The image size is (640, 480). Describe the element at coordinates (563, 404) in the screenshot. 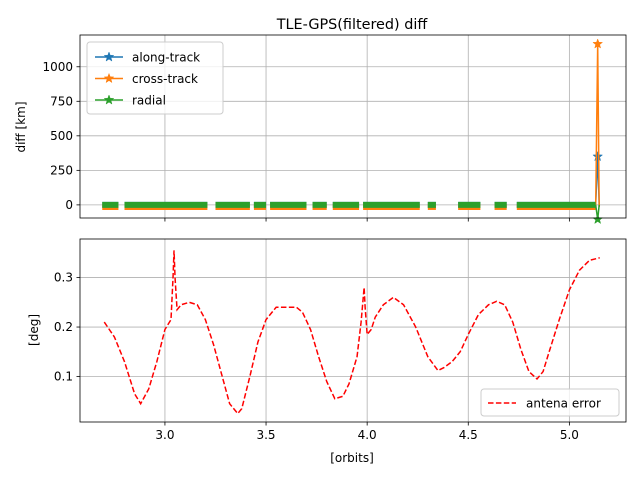

I see `legend-label: antena error` at that location.